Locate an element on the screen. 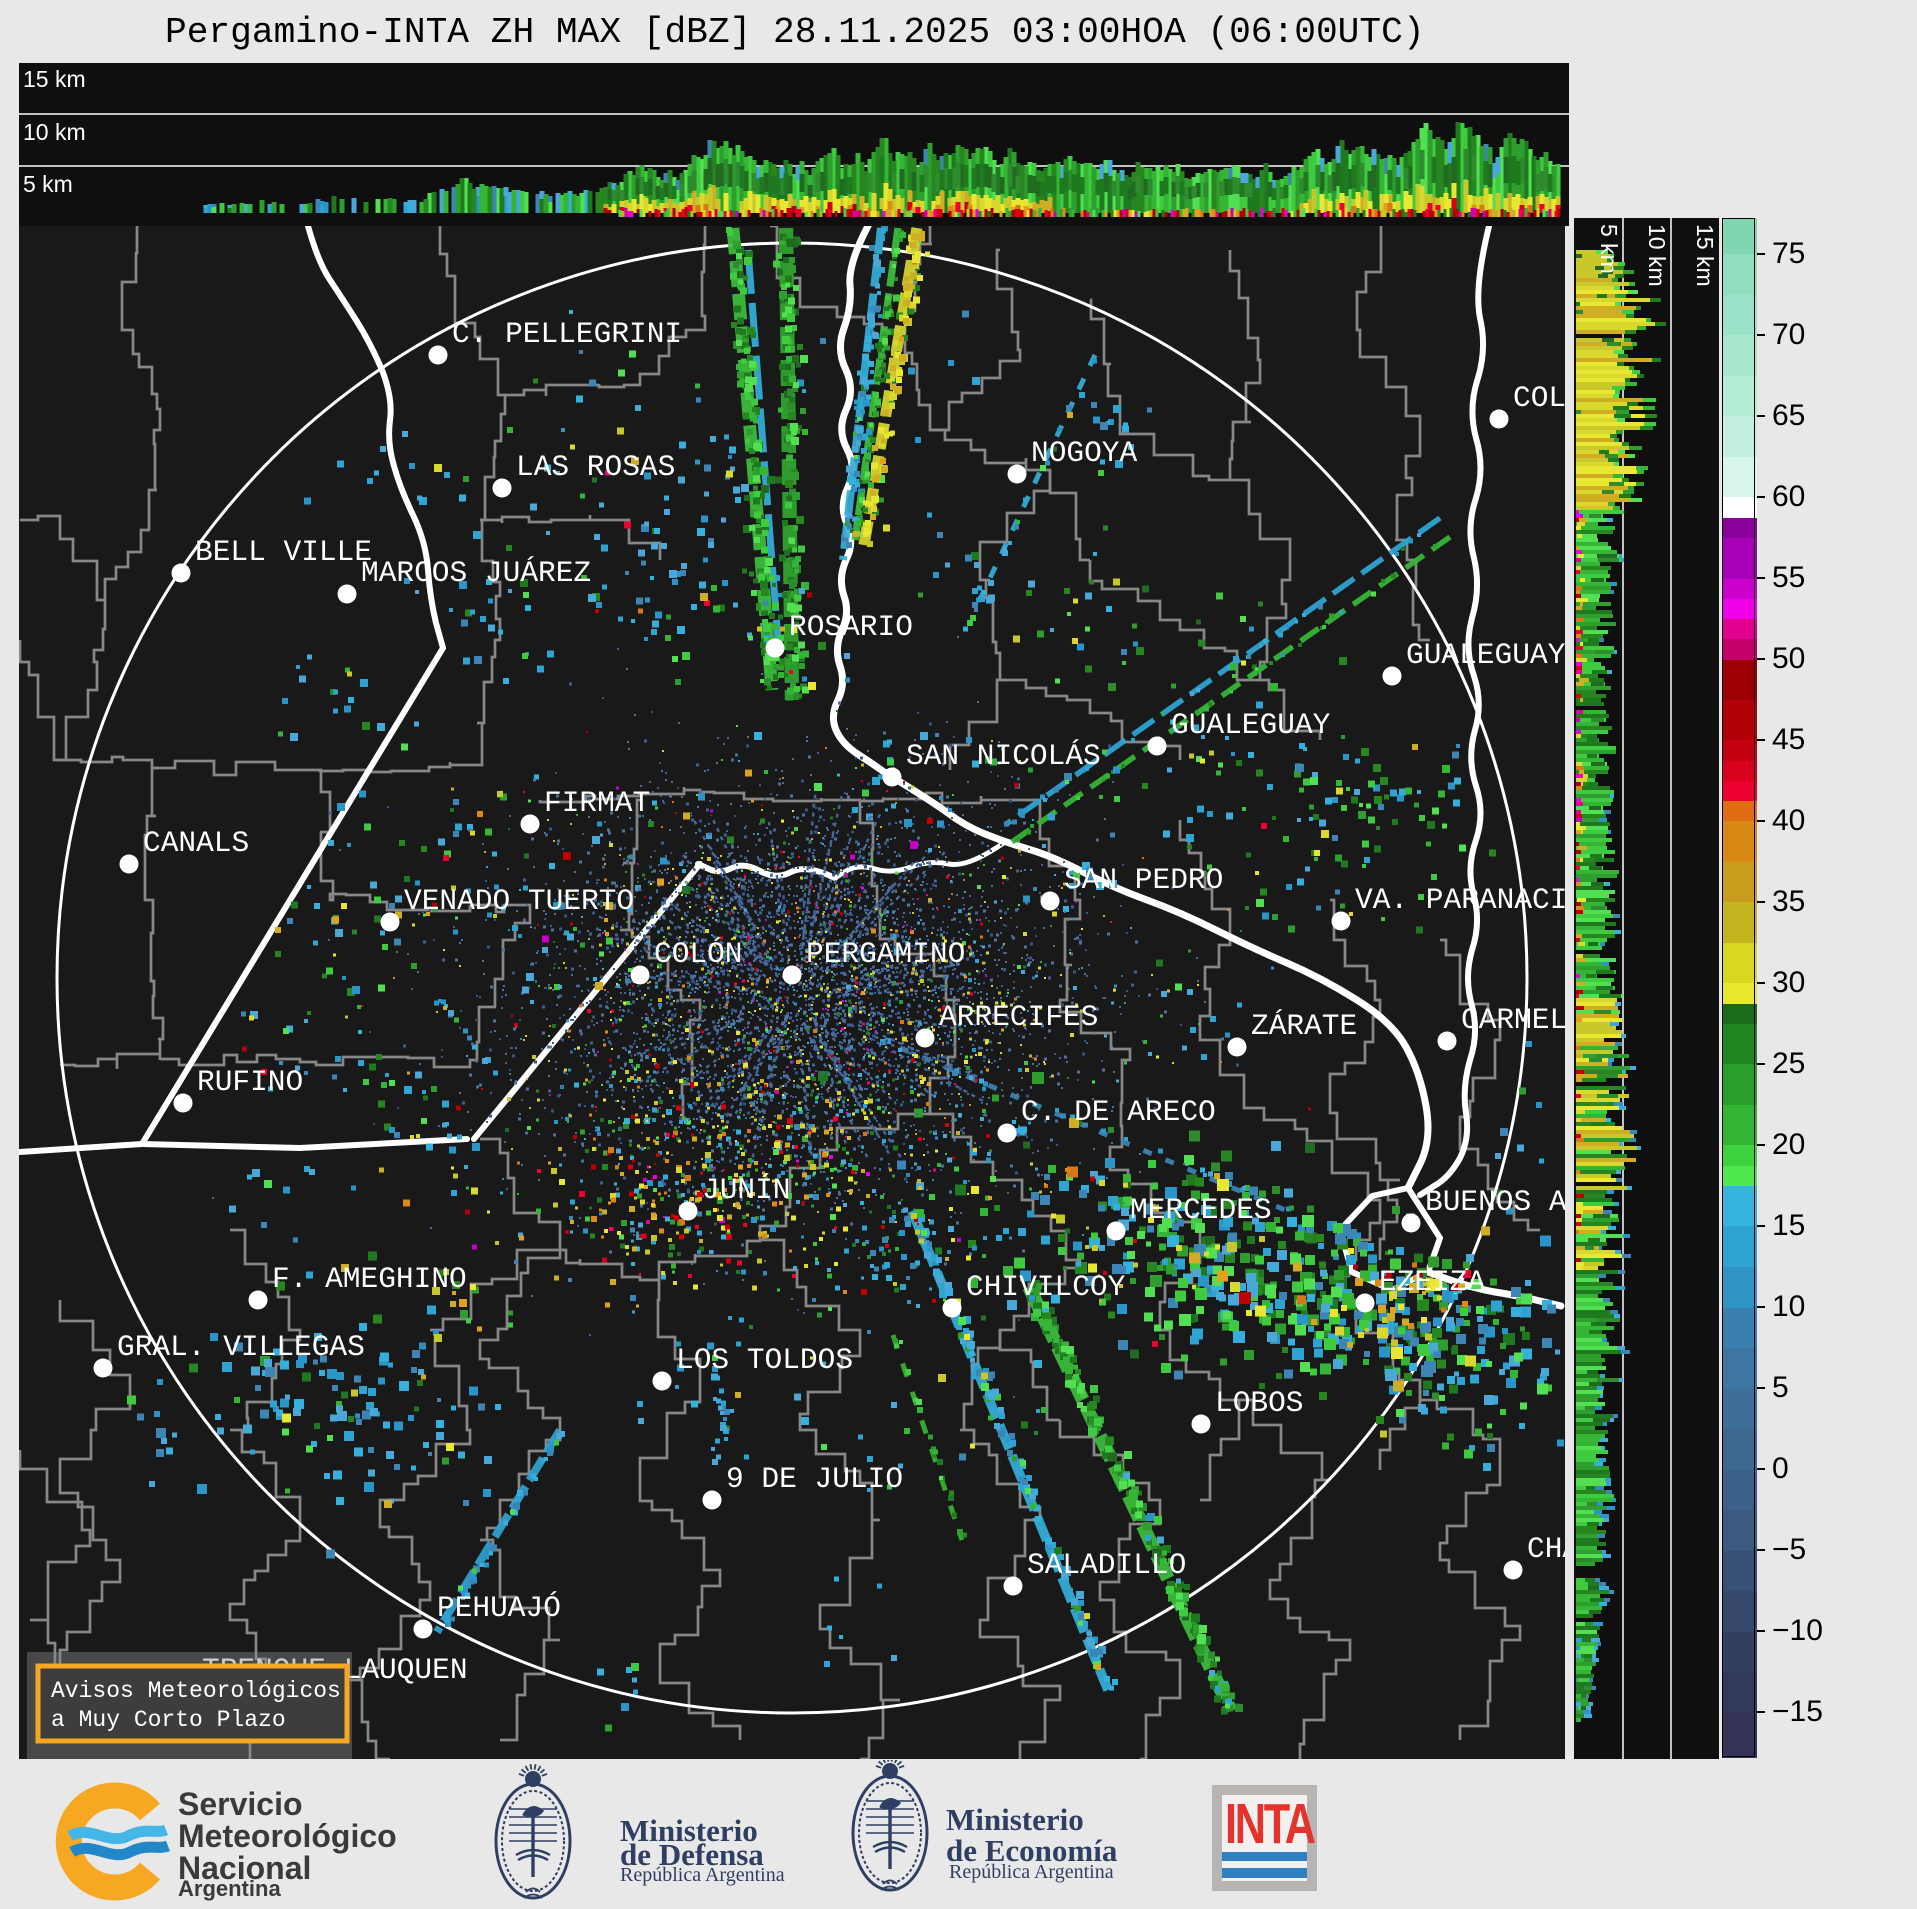 This screenshot has height=1909, width=1917. svg-text: LOBOS is located at coordinates (1259, 1403).